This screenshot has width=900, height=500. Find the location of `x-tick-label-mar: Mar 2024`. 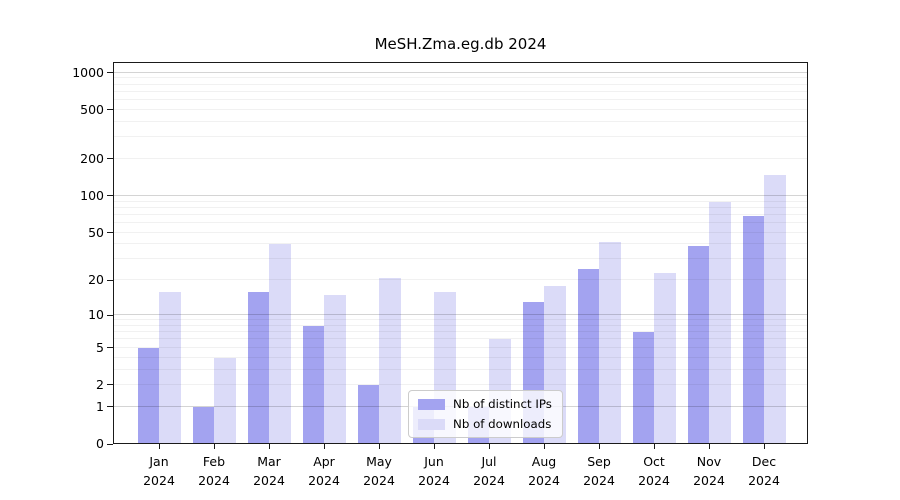

x-tick-label-mar: Mar 2024 is located at coordinates (269, 471).